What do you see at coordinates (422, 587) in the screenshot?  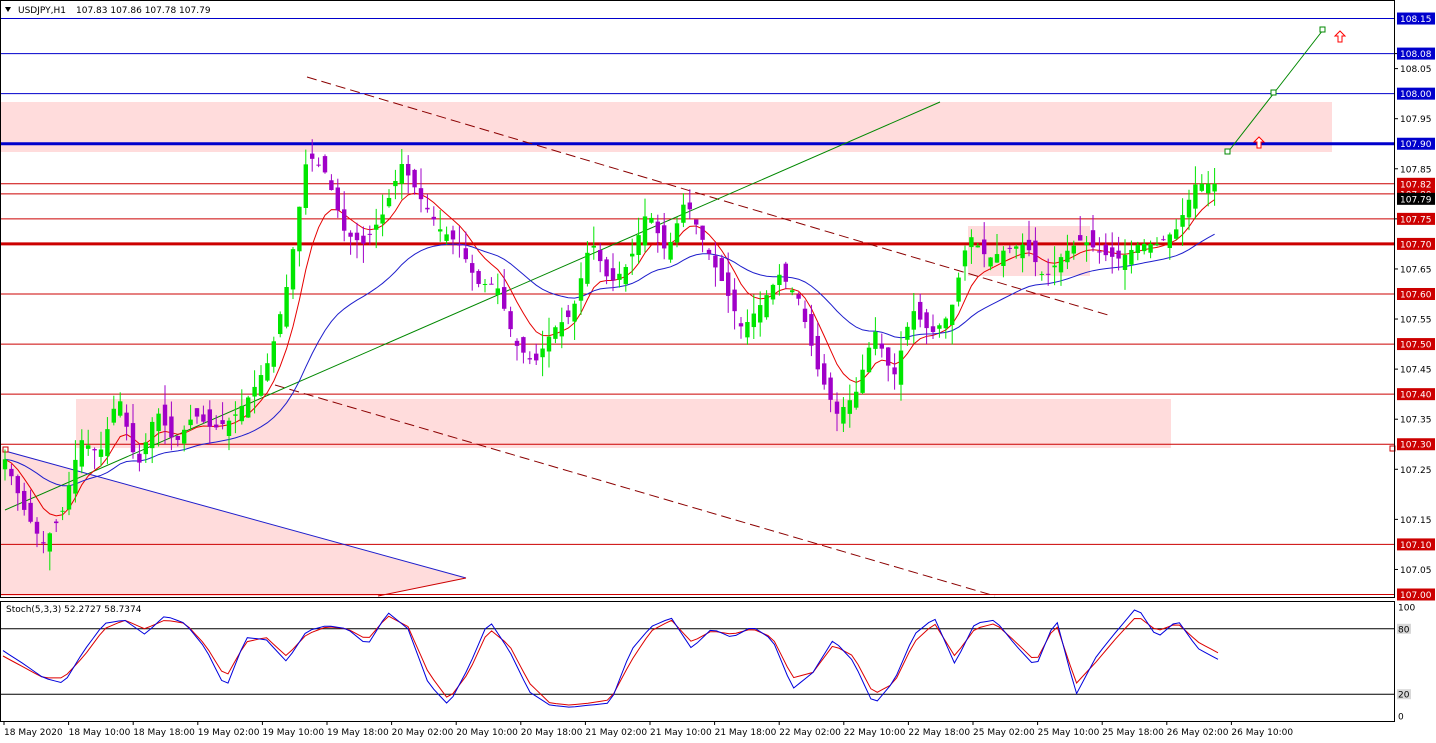 I see `triangle-edge` at bounding box center [422, 587].